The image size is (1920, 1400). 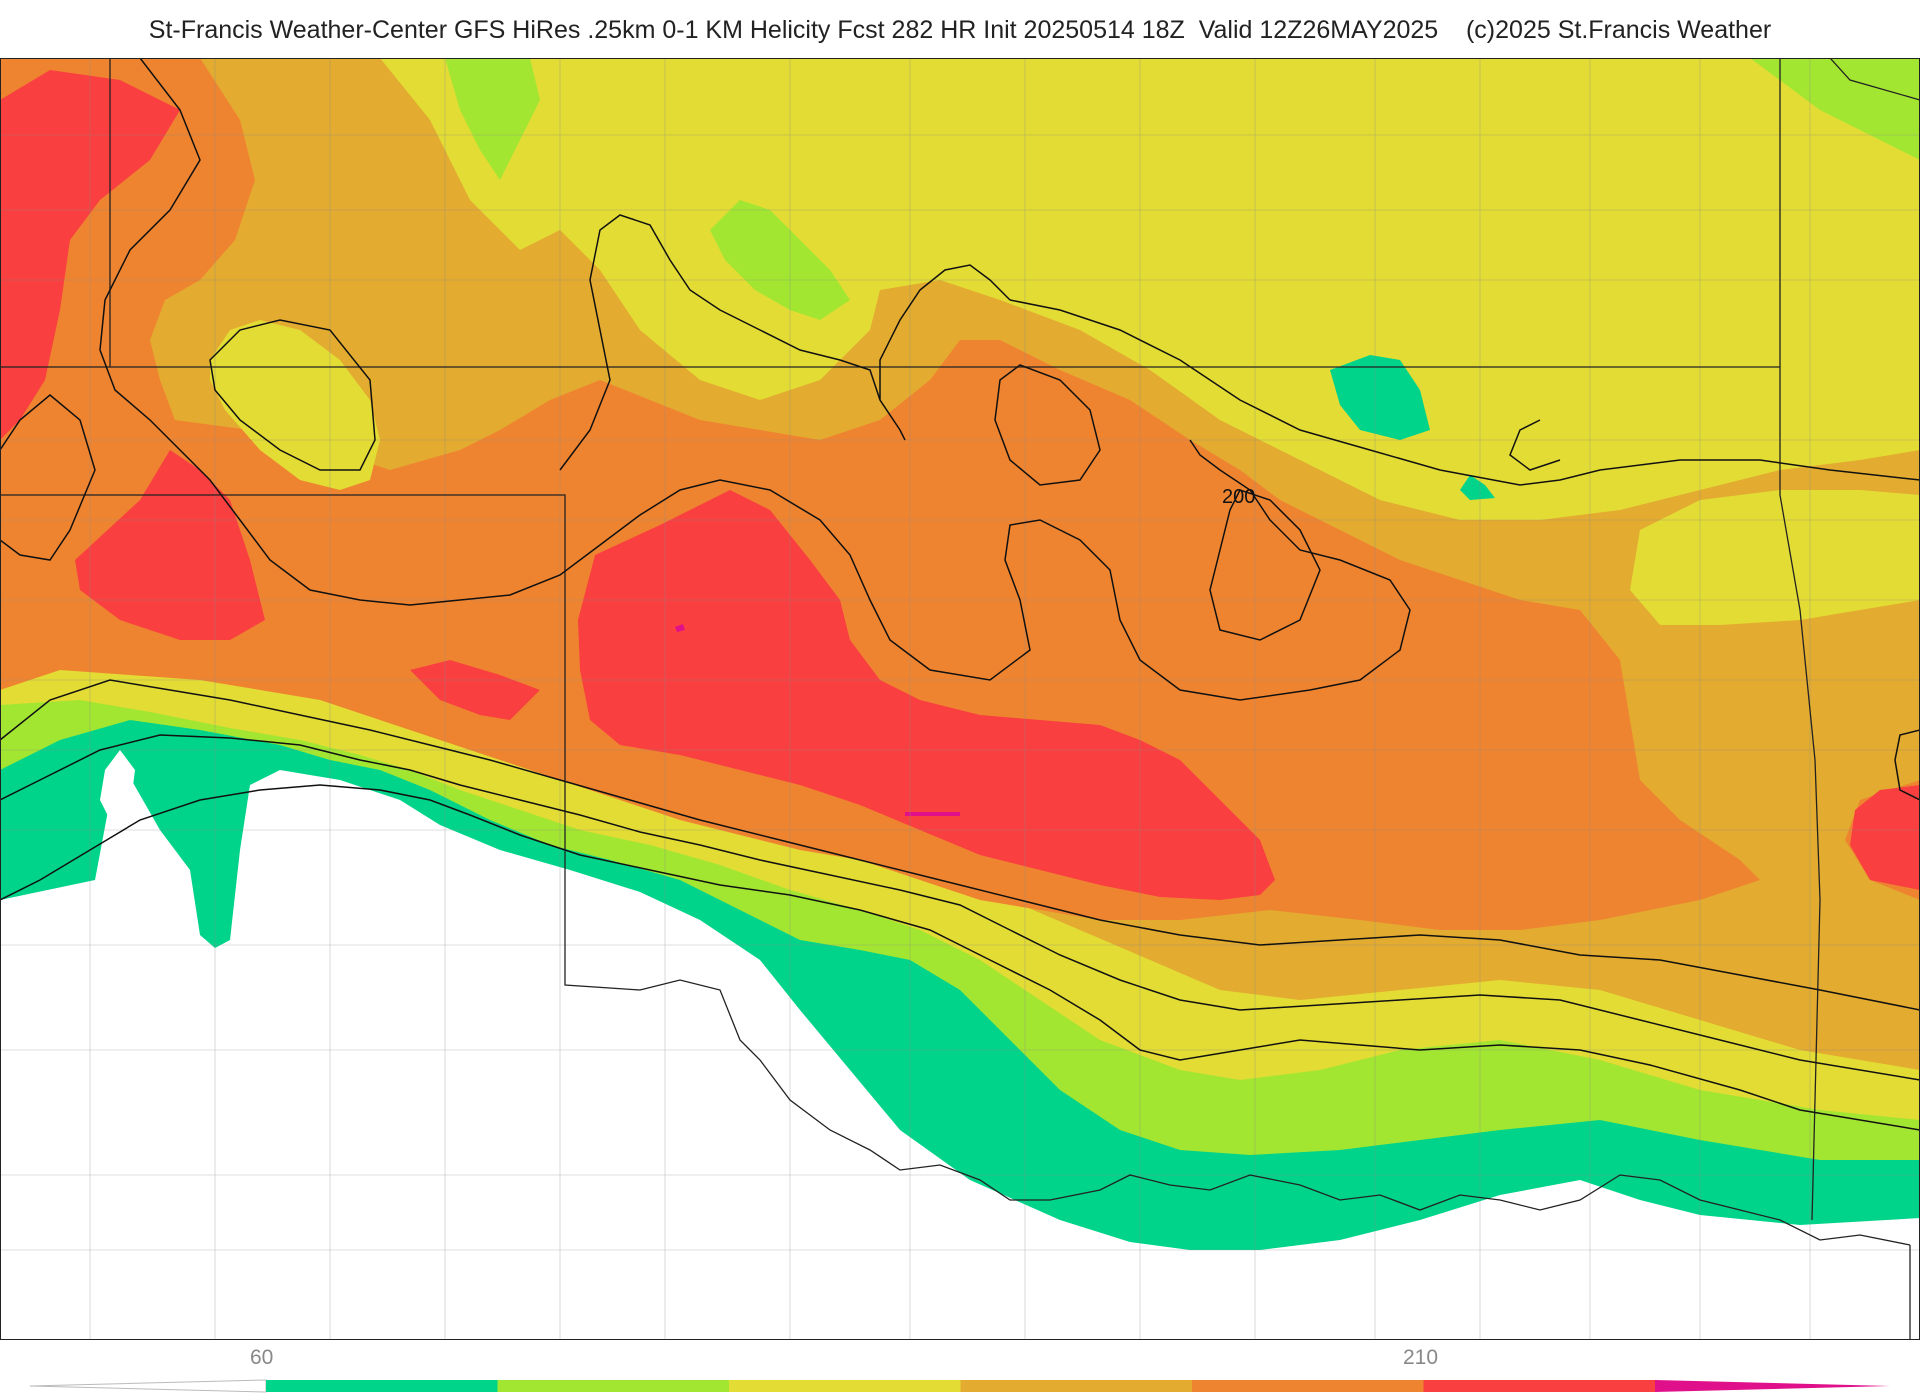 What do you see at coordinates (926, 695) in the screenshot?
I see `red-core-main` at bounding box center [926, 695].